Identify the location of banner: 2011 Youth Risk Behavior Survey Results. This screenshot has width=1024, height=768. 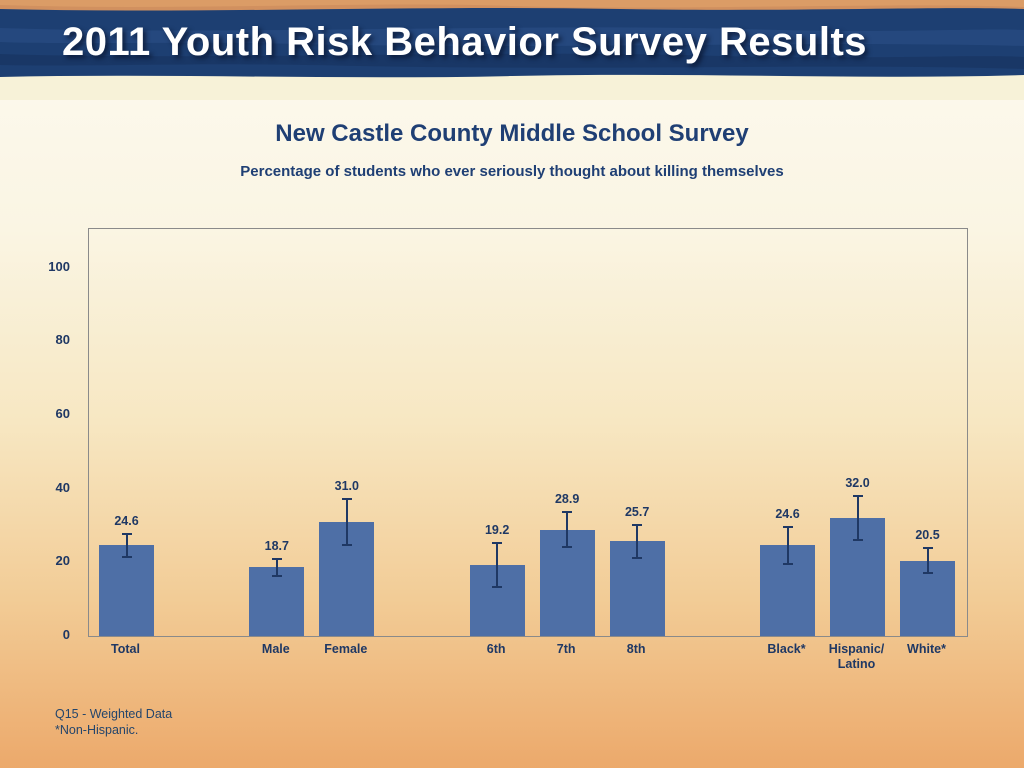
(512, 50).